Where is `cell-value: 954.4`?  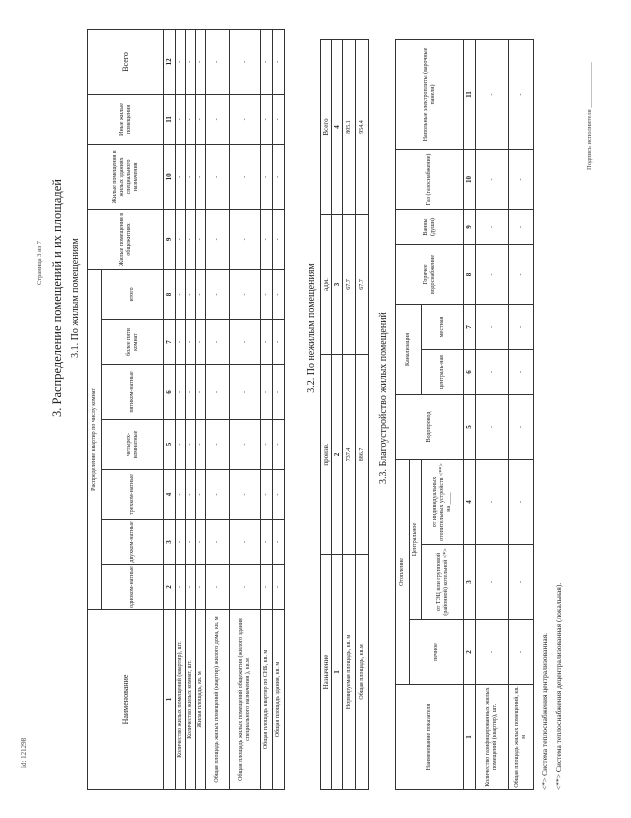
cell-value: 954.4 is located at coordinates (362, 127).